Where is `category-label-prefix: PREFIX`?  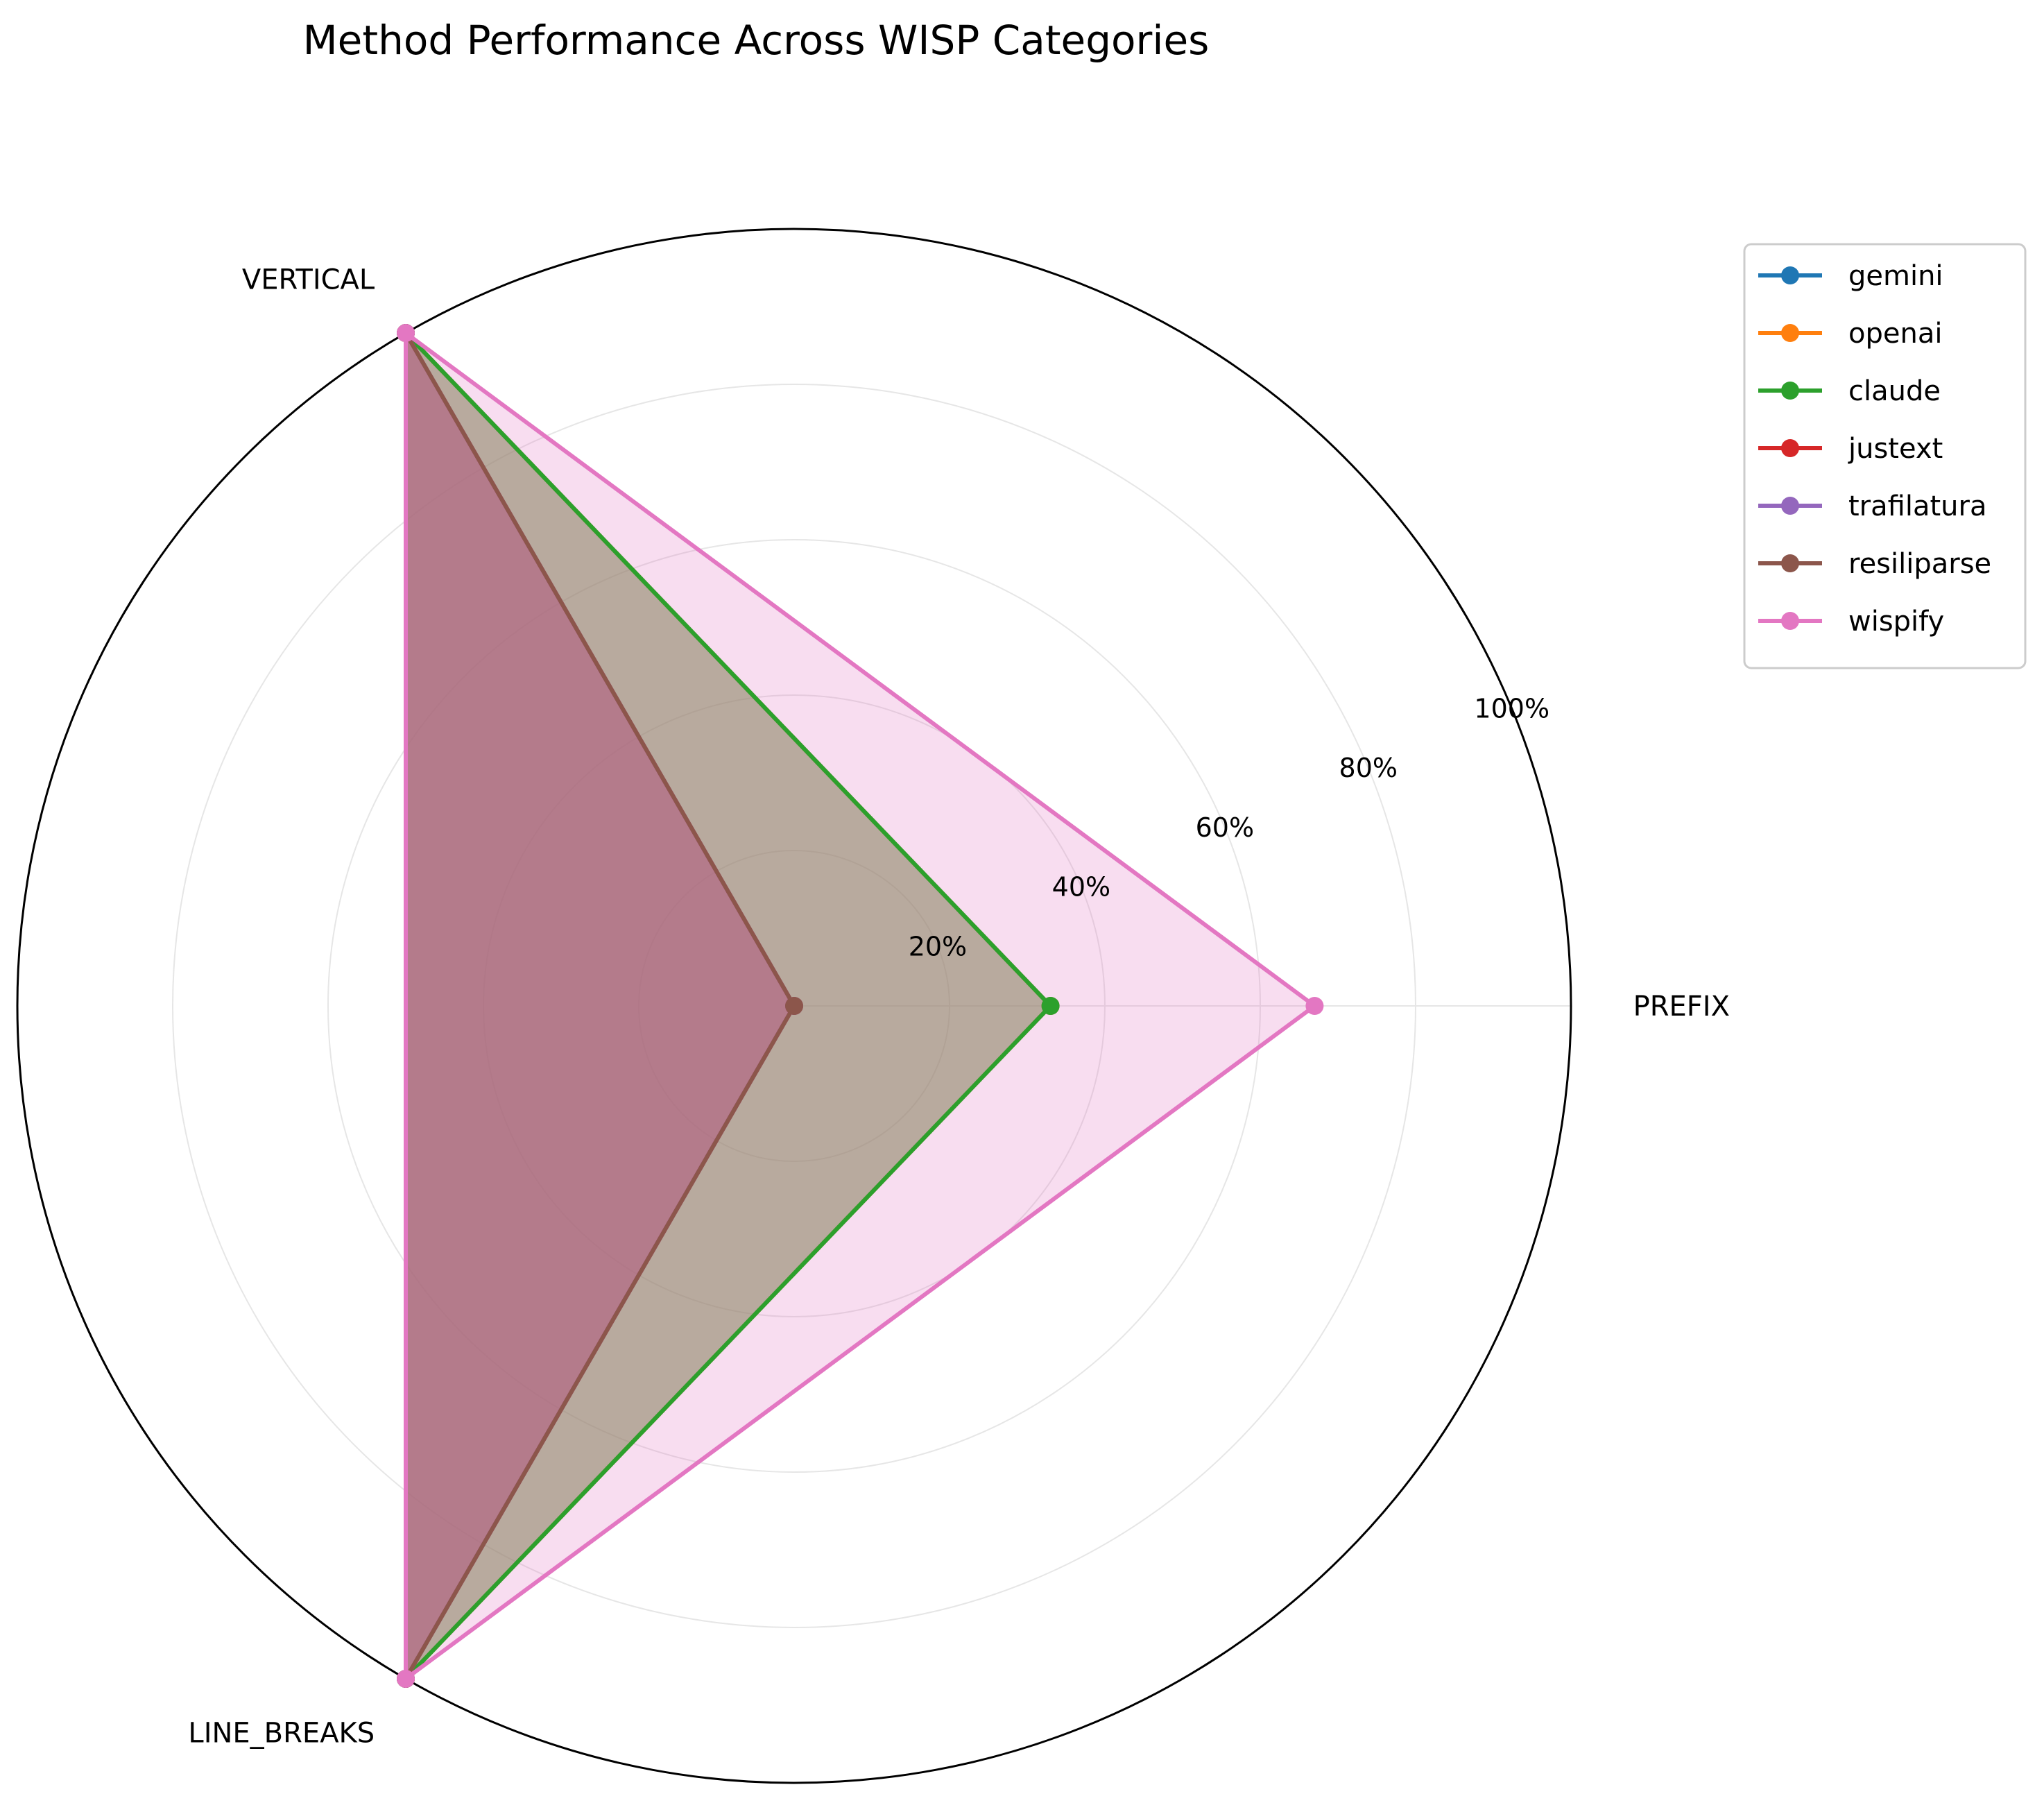
category-label-prefix: PREFIX is located at coordinates (1682, 1007).